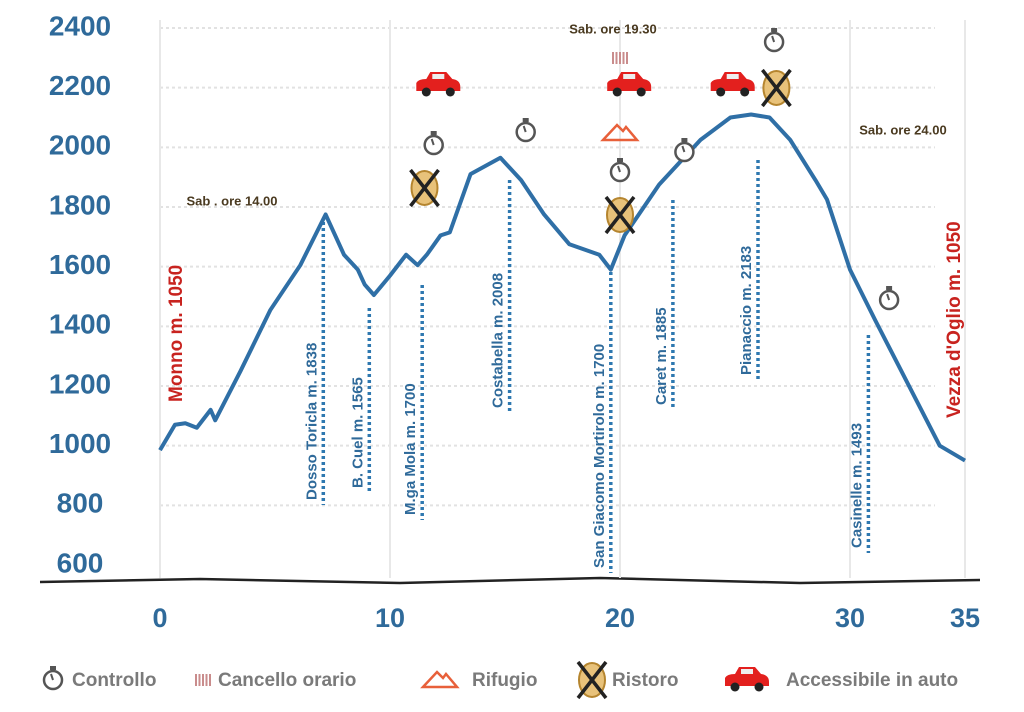 This screenshot has width=1024, height=712. What do you see at coordinates (620, 618) in the screenshot?
I see `x-tick-label: 20` at bounding box center [620, 618].